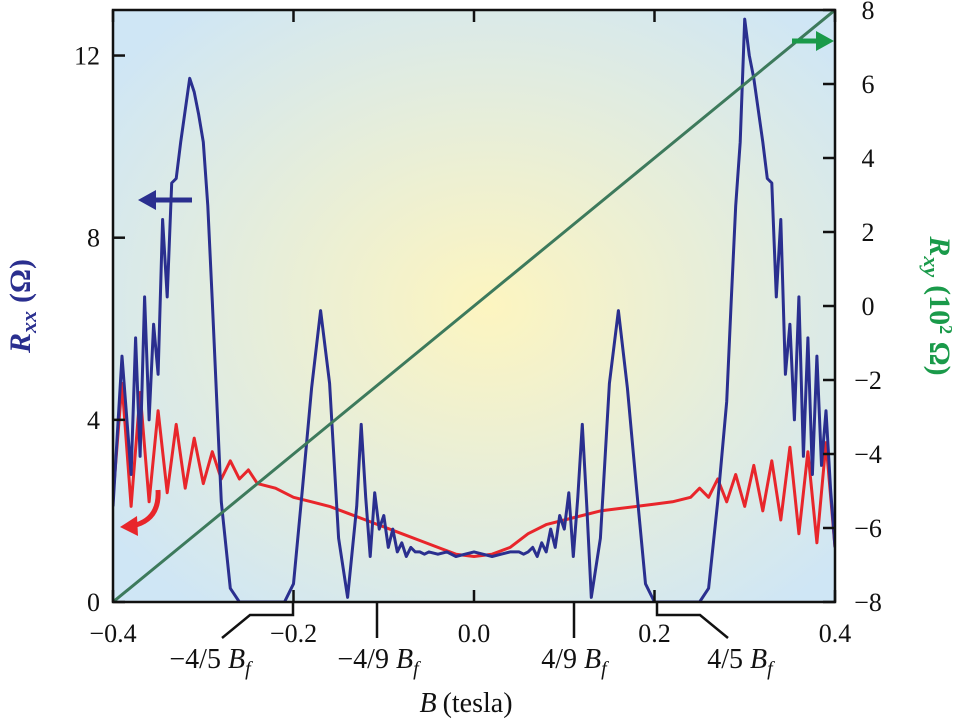 This screenshot has width=960, height=722. Describe the element at coordinates (93, 420) in the screenshot. I see `y-left-tick-label: 4` at that location.